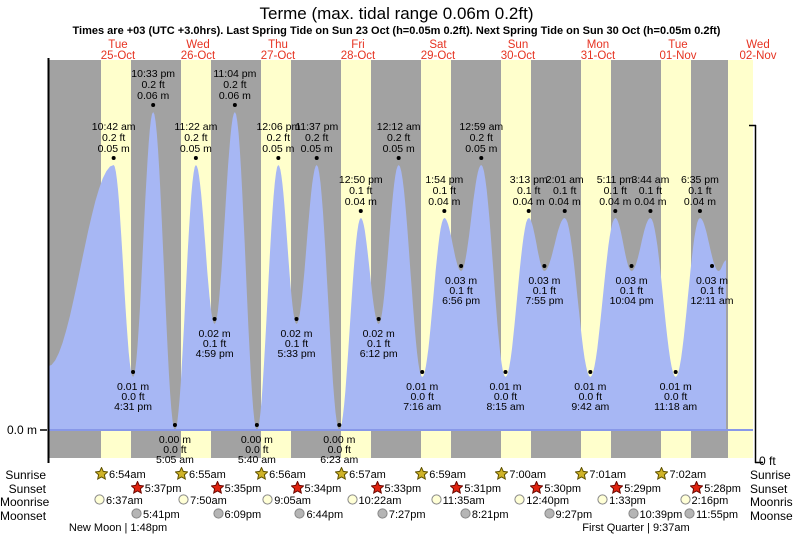 The image size is (793, 539). Describe the element at coordinates (661, 515) in the screenshot. I see `moonset-time: 10:39pm` at that location.